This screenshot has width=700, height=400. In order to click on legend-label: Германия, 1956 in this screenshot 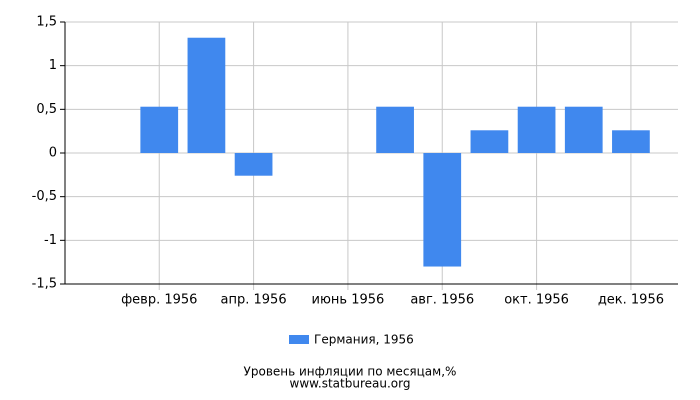, I will do `click(364, 340)`.